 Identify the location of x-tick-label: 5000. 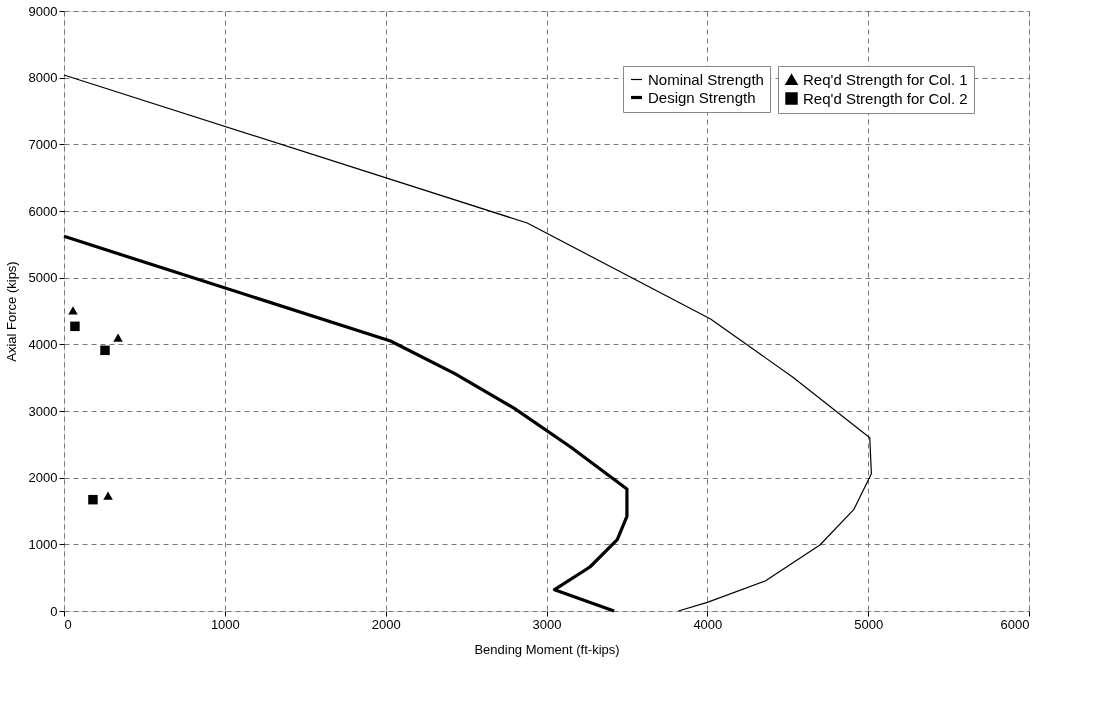
(869, 624).